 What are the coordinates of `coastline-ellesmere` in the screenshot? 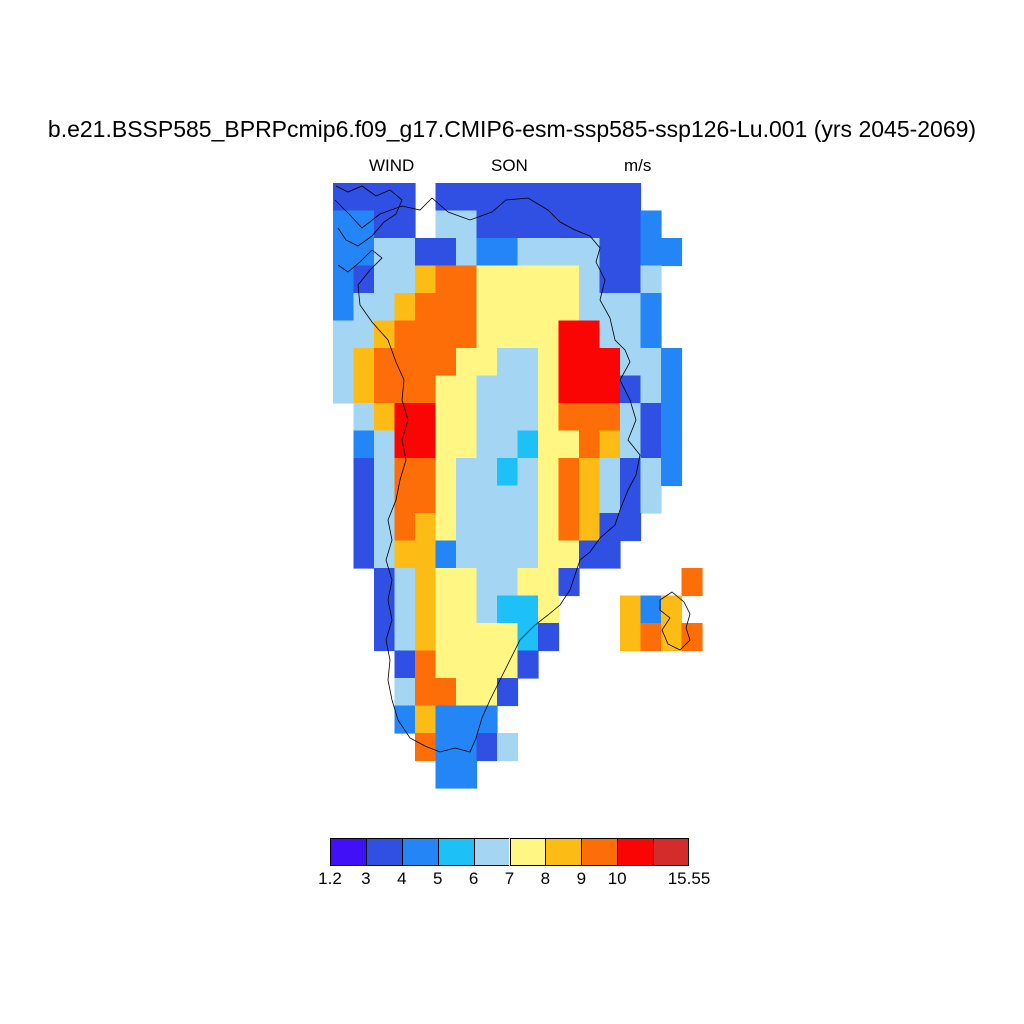 It's located at (369, 216).